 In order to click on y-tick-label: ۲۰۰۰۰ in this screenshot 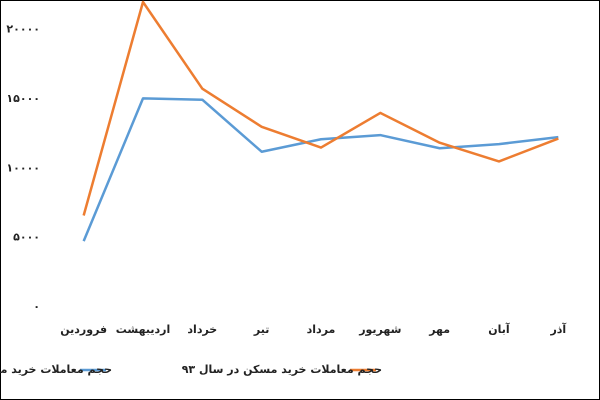, I will do `click(23, 29)`.